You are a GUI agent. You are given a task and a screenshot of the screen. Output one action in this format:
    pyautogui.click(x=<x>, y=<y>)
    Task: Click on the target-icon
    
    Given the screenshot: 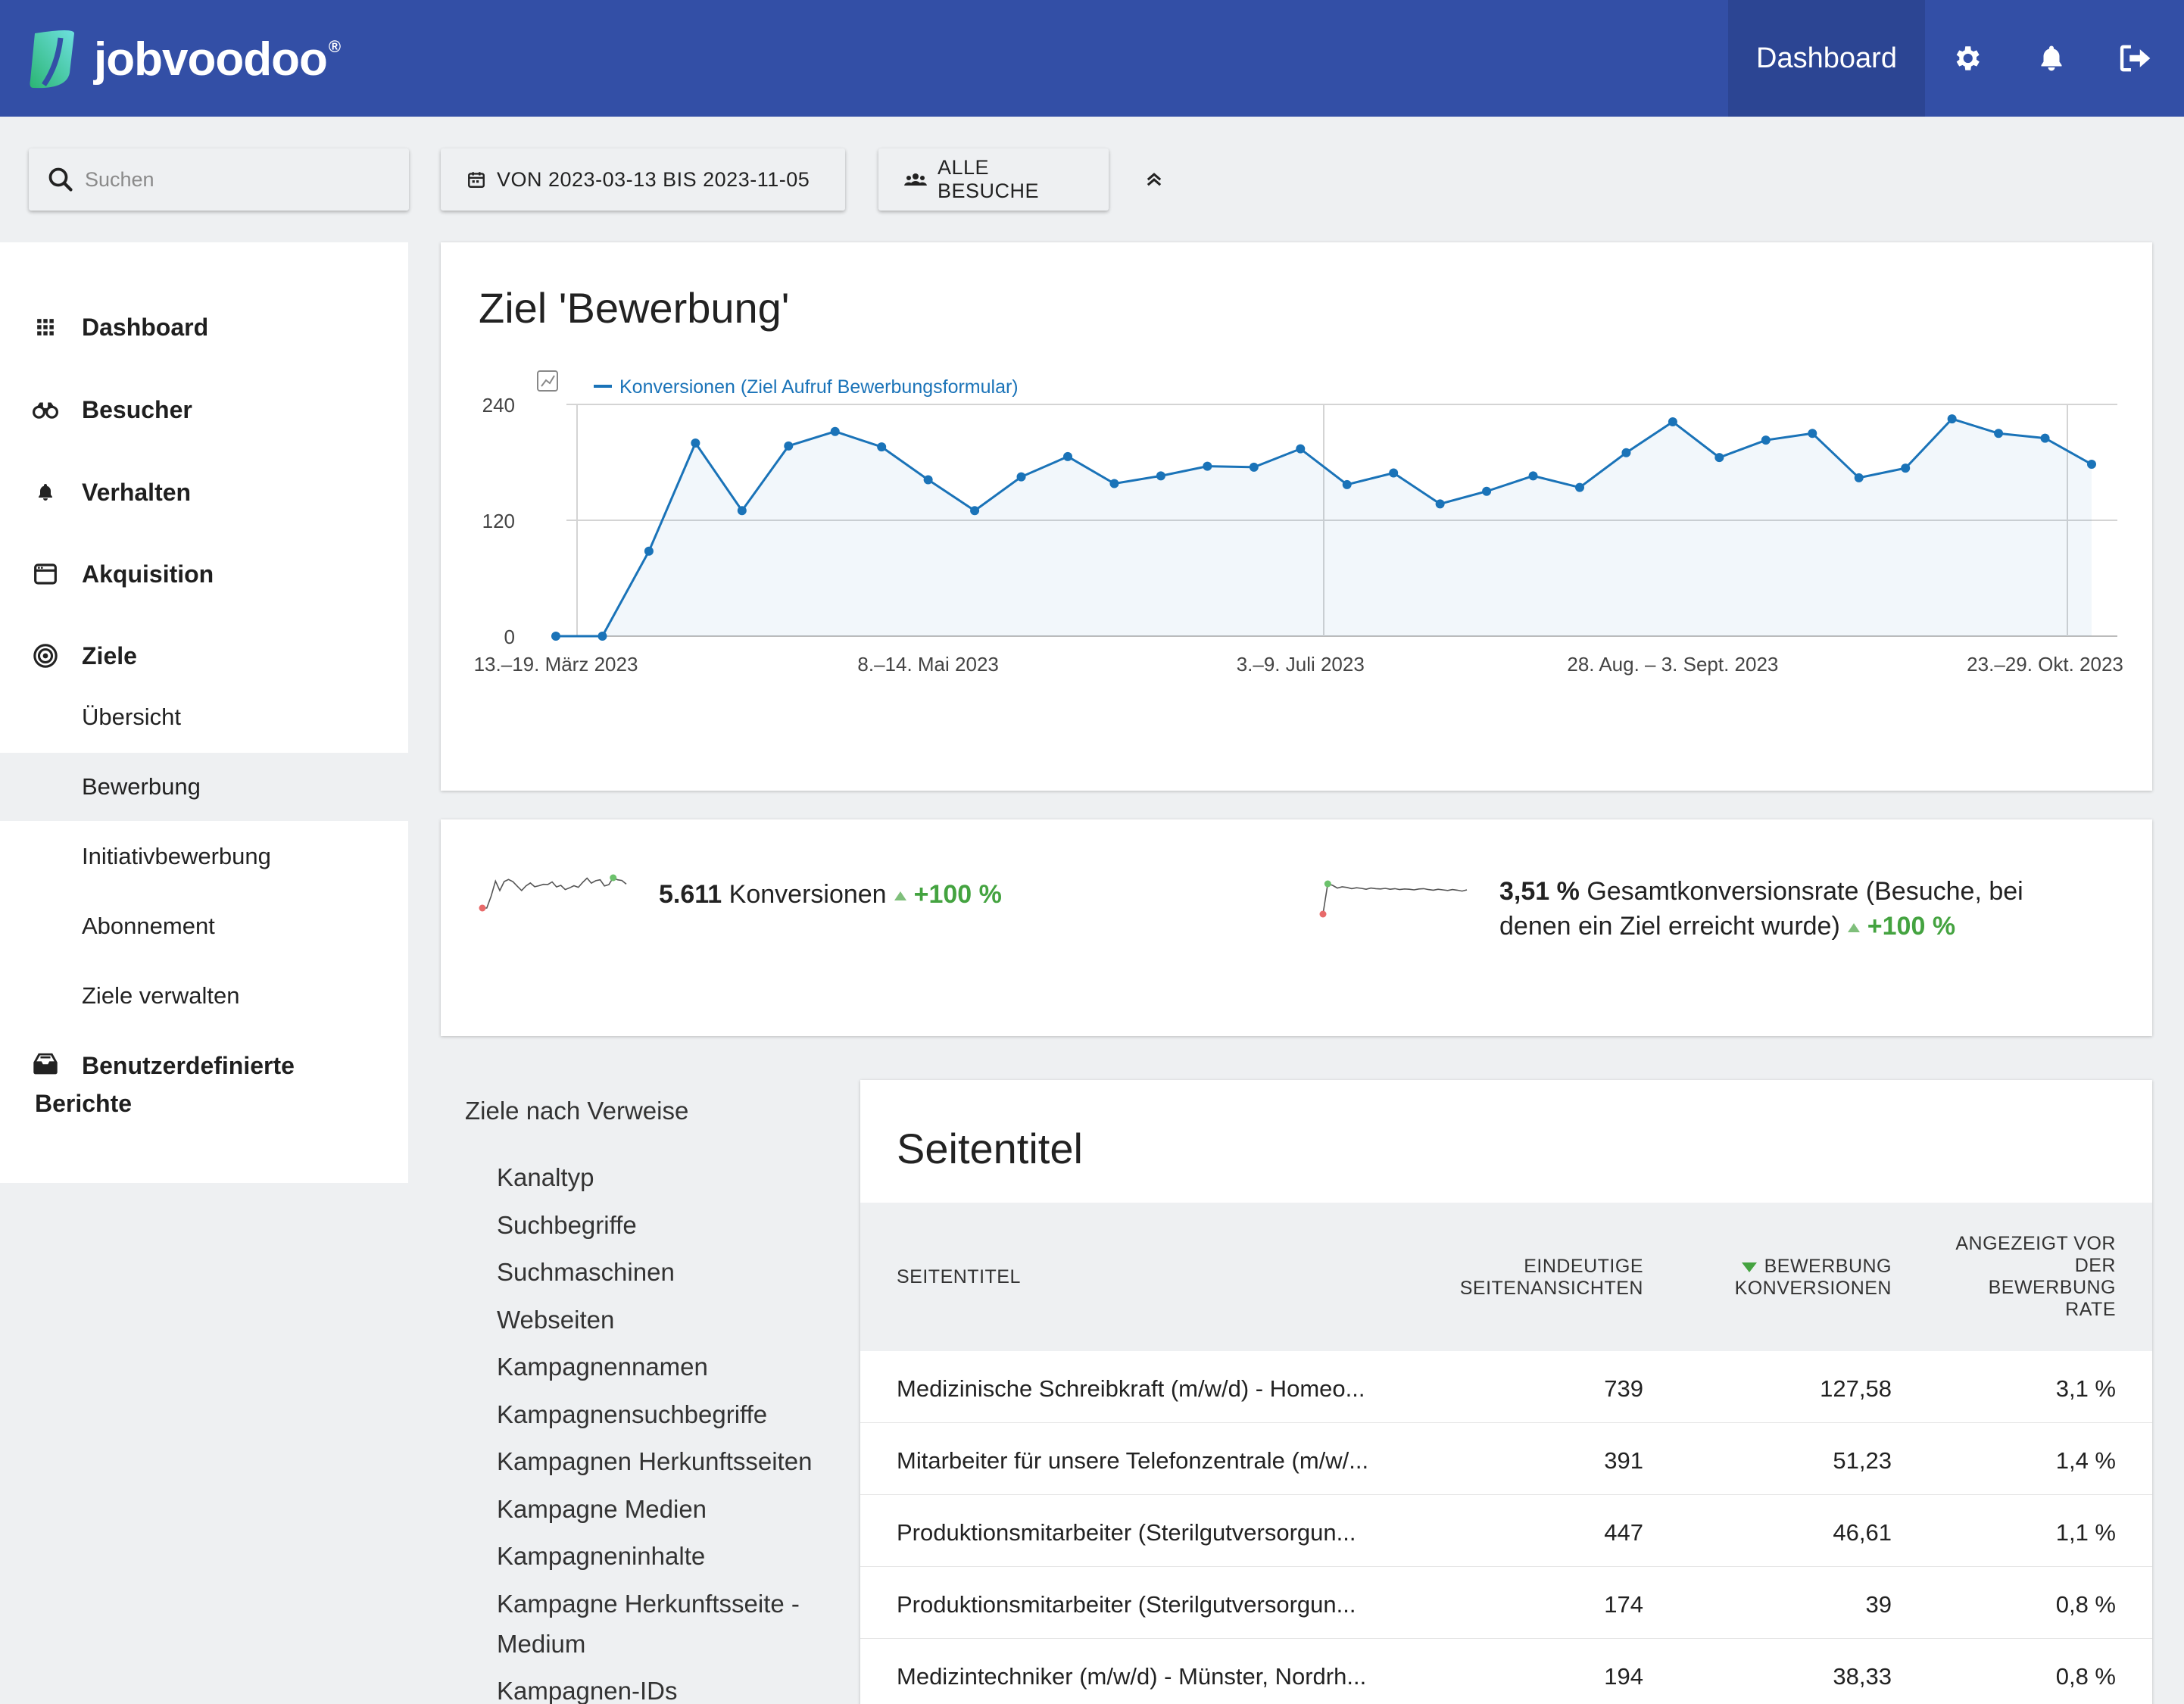 What is the action you would take?
    pyautogui.click(x=45, y=655)
    